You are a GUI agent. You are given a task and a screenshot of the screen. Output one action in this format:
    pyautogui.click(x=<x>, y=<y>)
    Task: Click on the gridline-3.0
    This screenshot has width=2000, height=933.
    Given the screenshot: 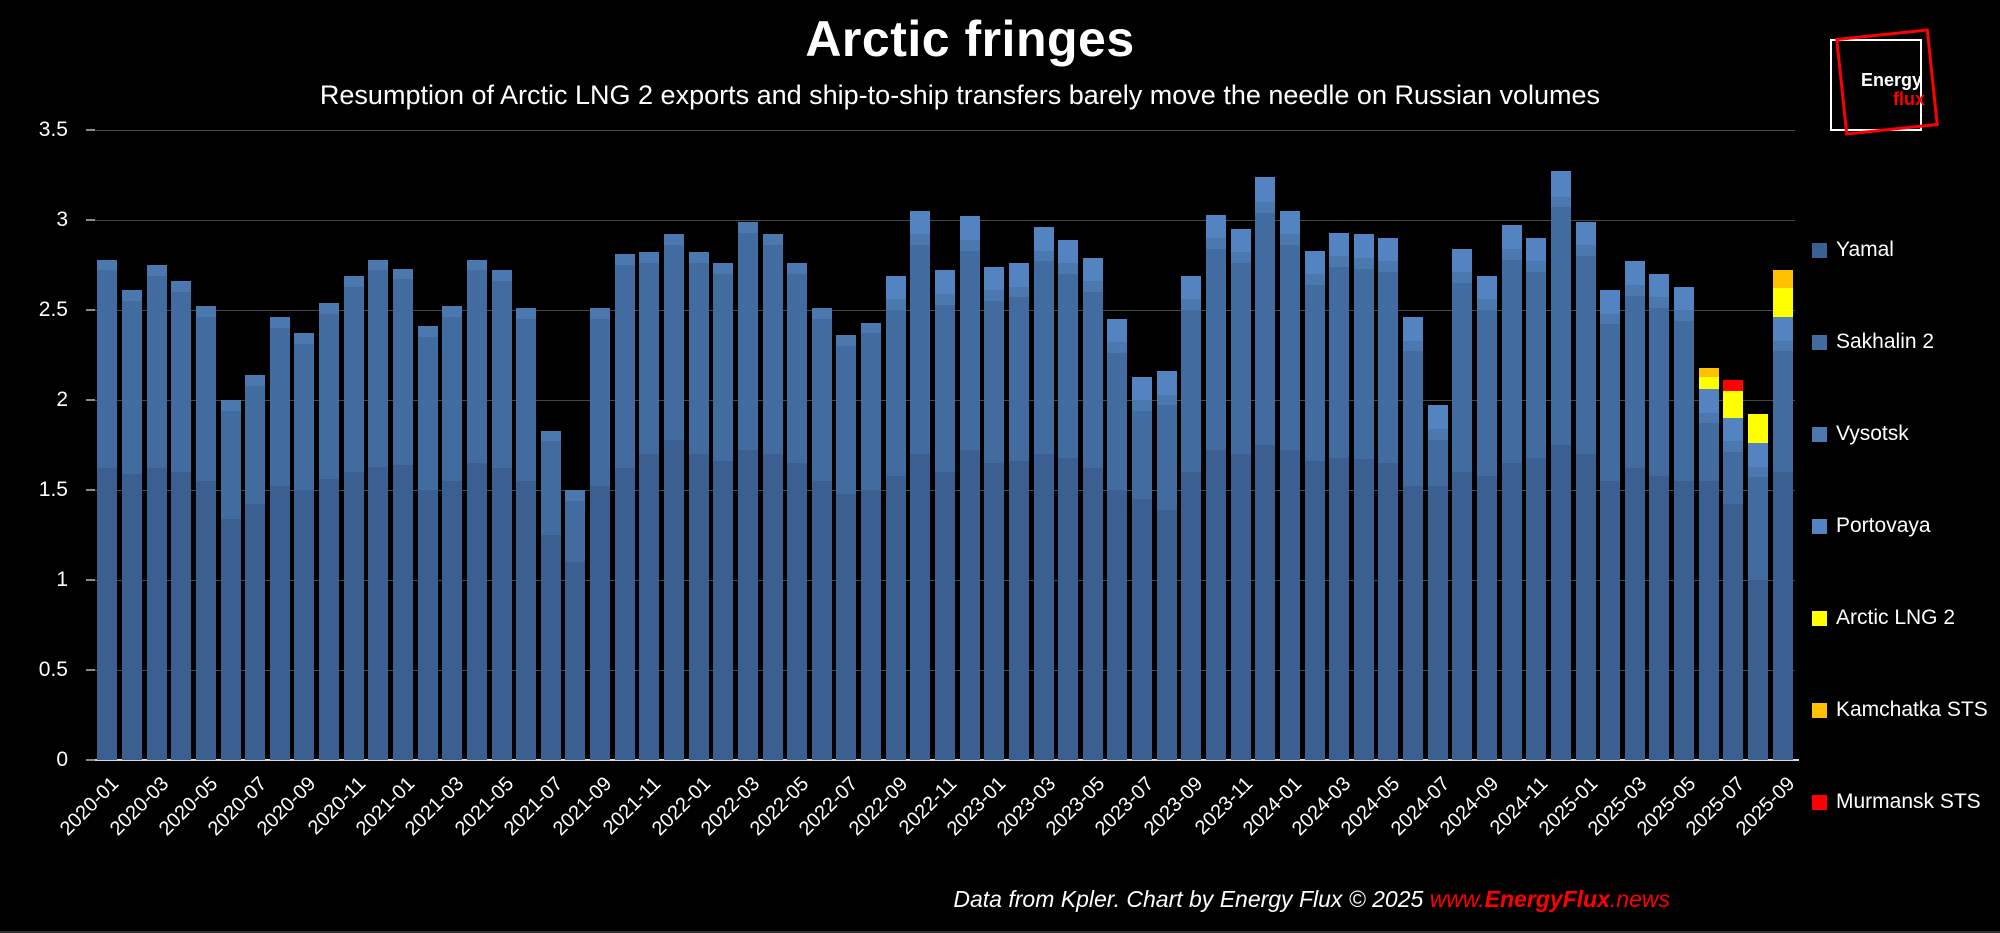 What is the action you would take?
    pyautogui.click(x=945, y=220)
    